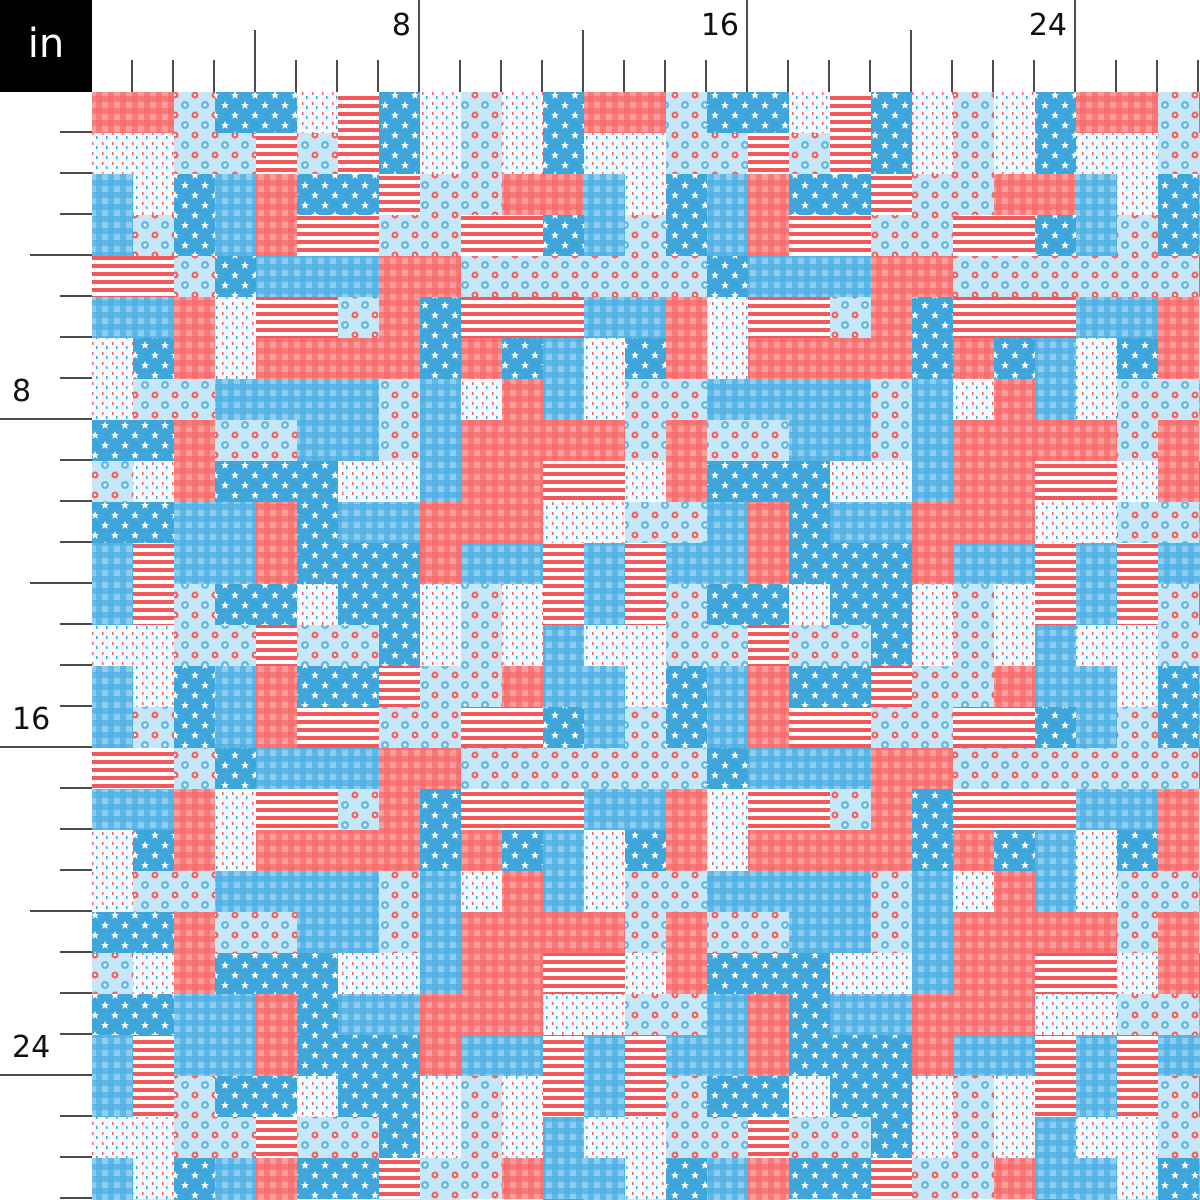 The height and width of the screenshot is (1200, 1200). I want to click on unit-box, so click(46, 46).